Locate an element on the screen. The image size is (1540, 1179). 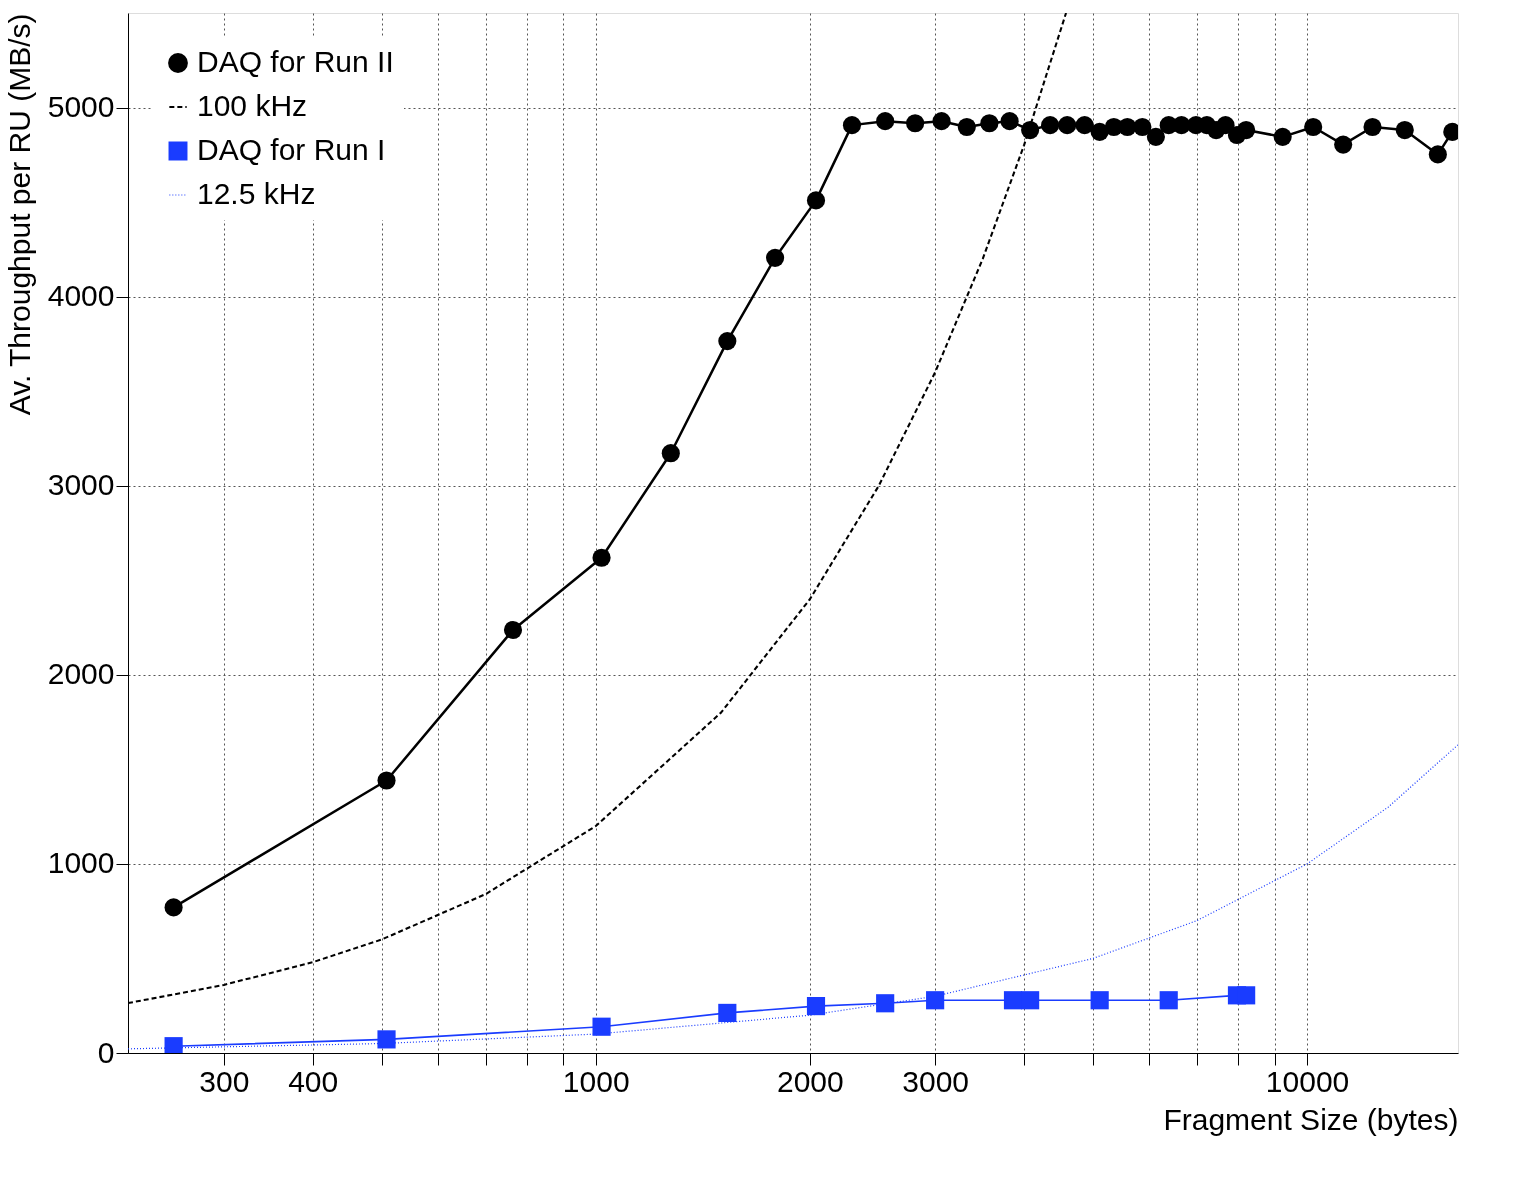
x-tick-label: 400 is located at coordinates (313, 1081).